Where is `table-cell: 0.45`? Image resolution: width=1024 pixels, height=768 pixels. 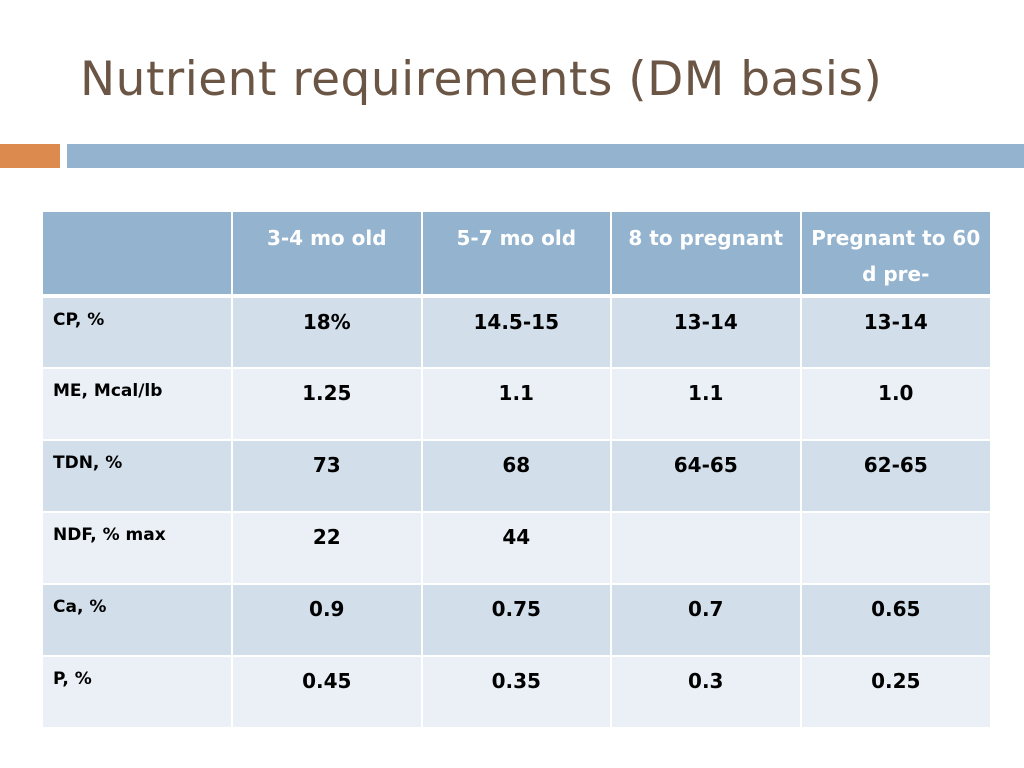 table-cell: 0.45 is located at coordinates (327, 692).